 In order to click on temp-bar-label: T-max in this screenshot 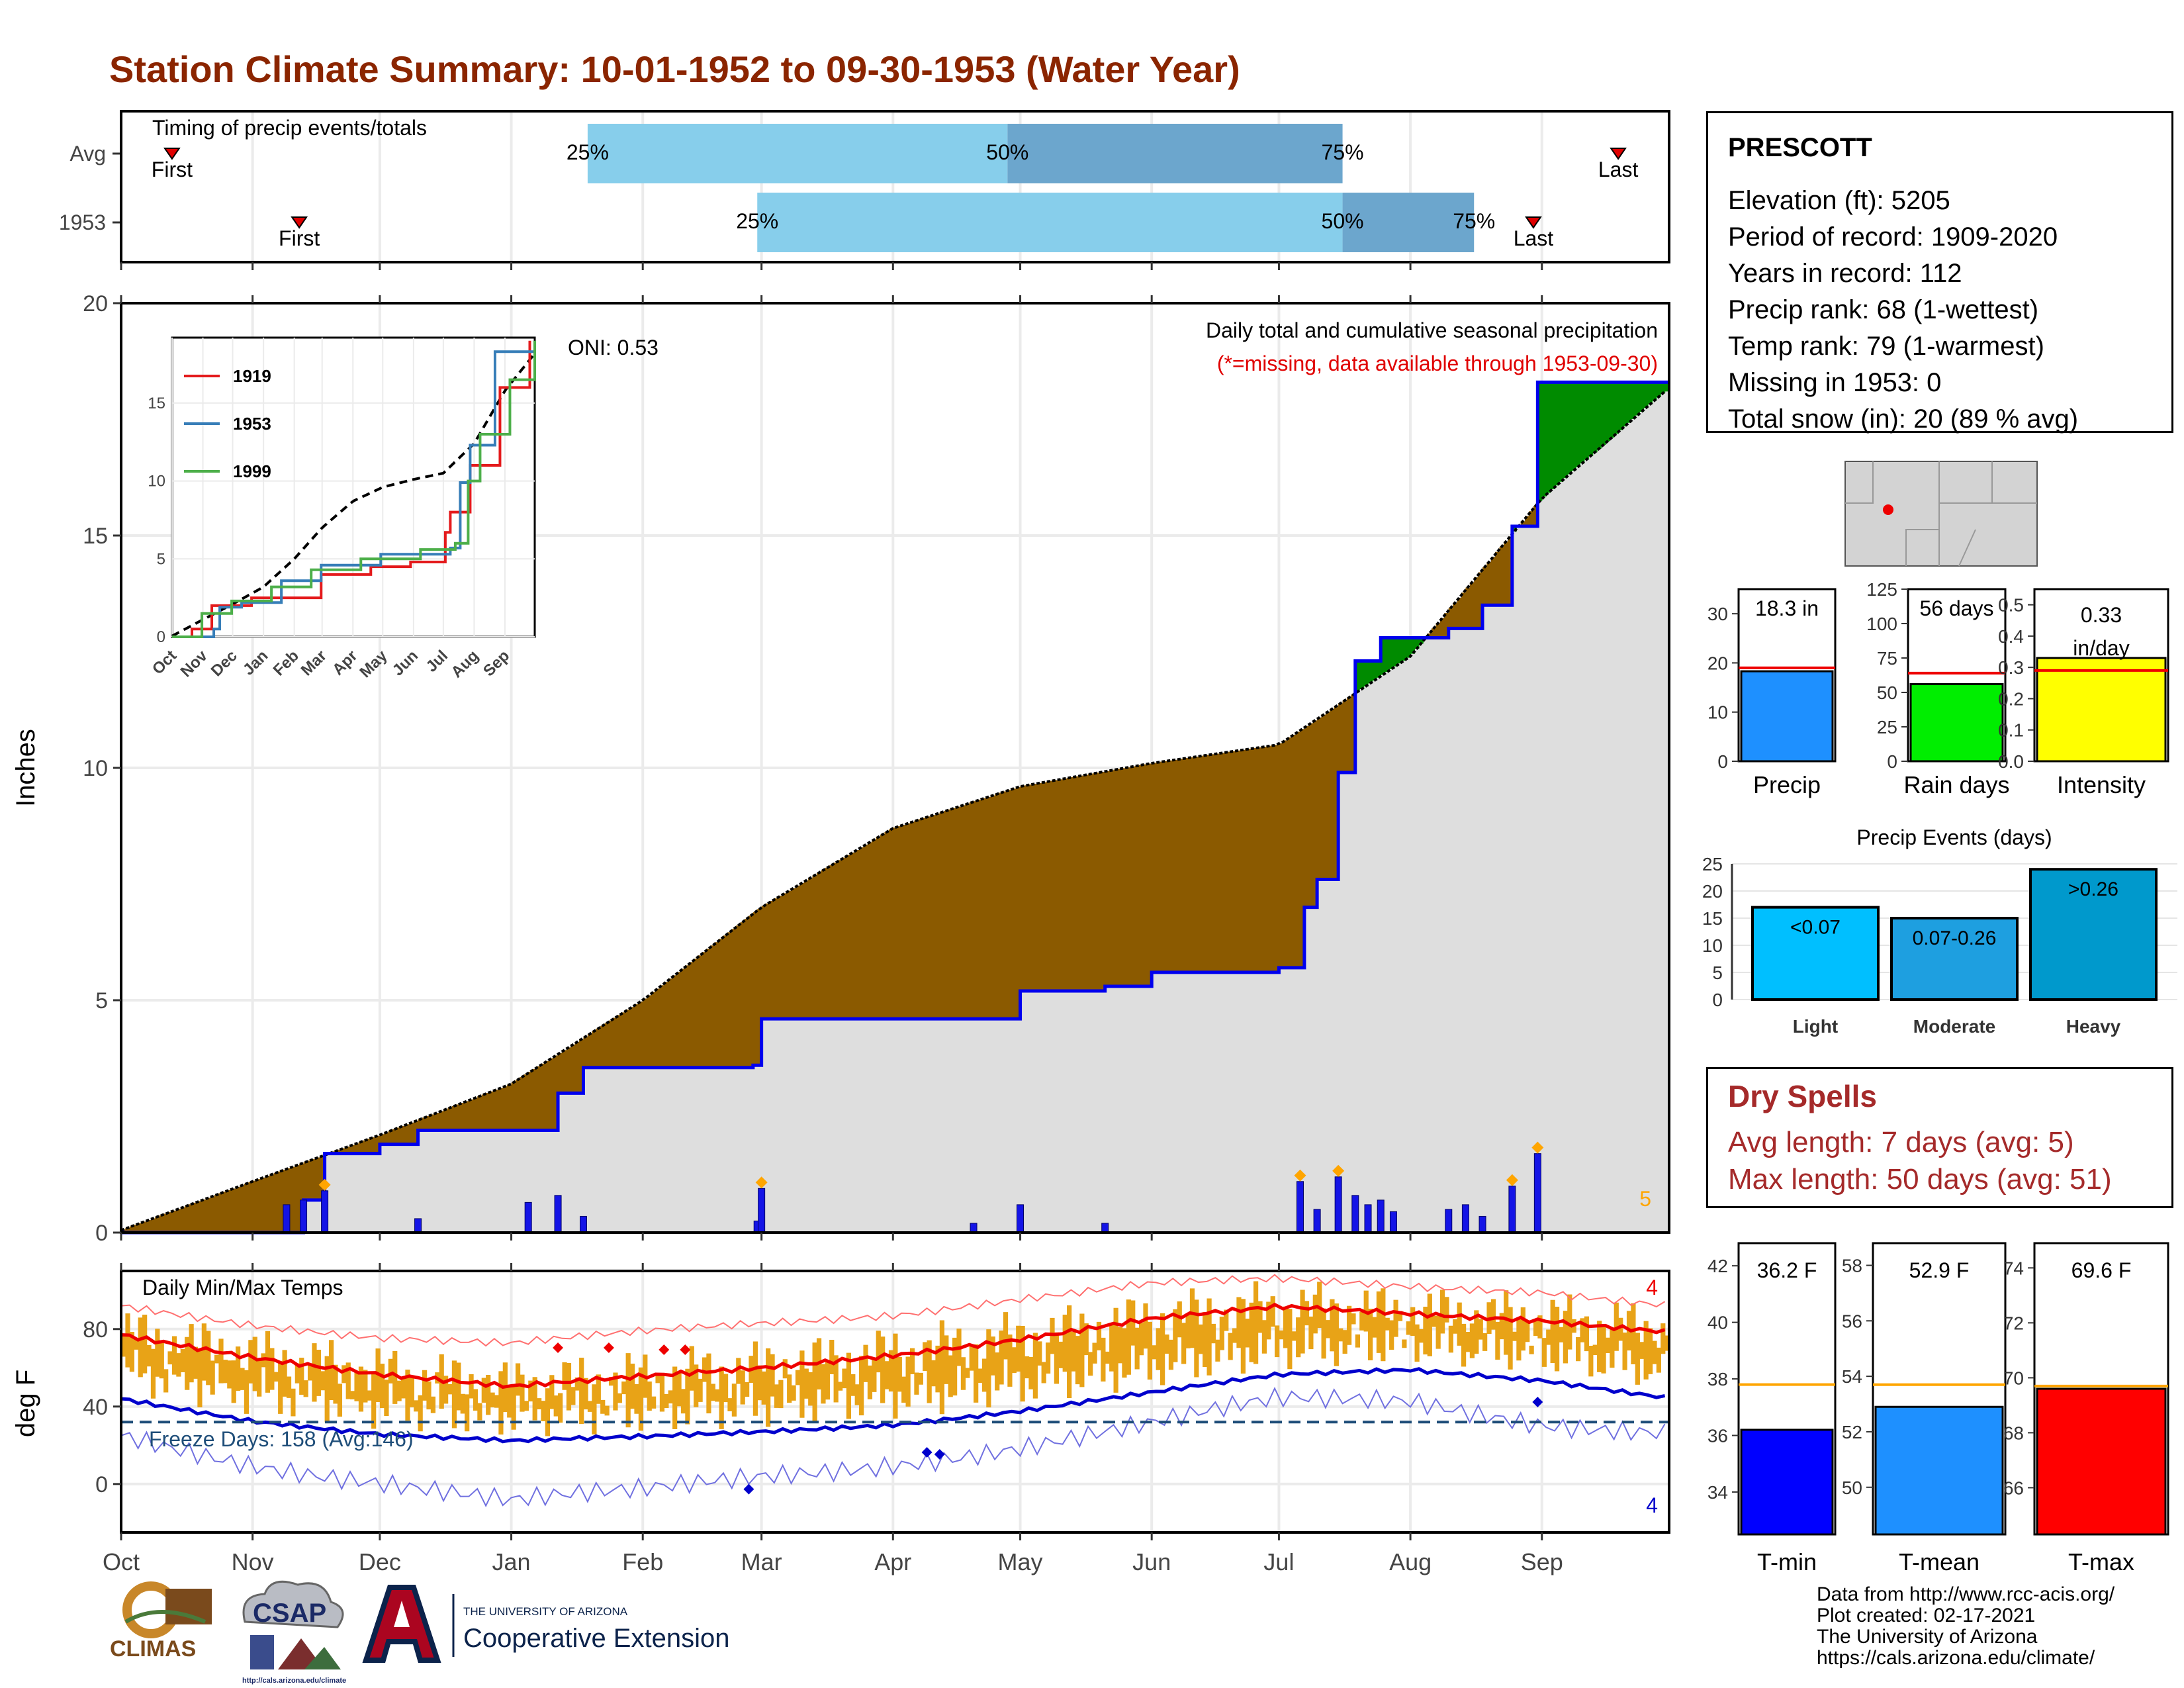, I will do `click(2101, 1561)`.